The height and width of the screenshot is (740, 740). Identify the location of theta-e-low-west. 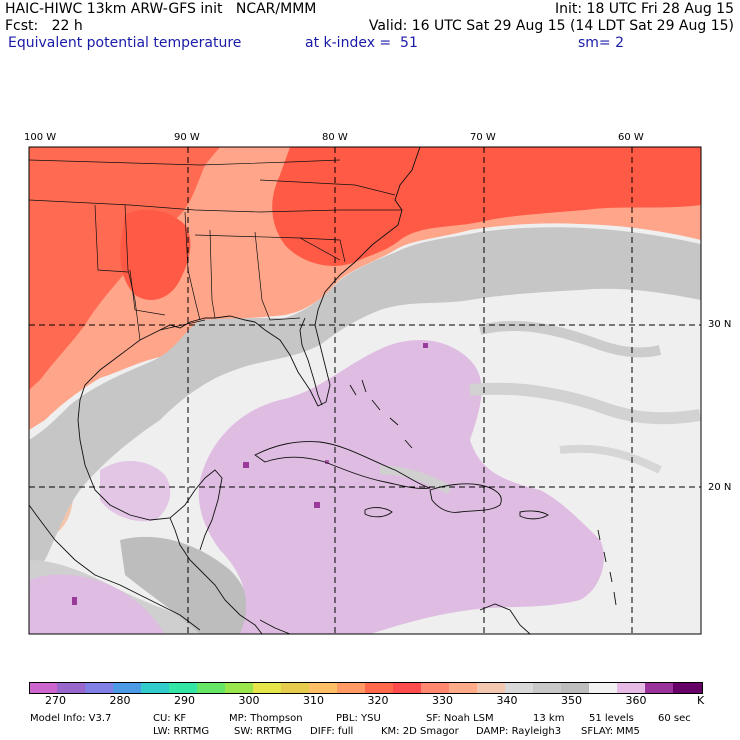
(97, 604).